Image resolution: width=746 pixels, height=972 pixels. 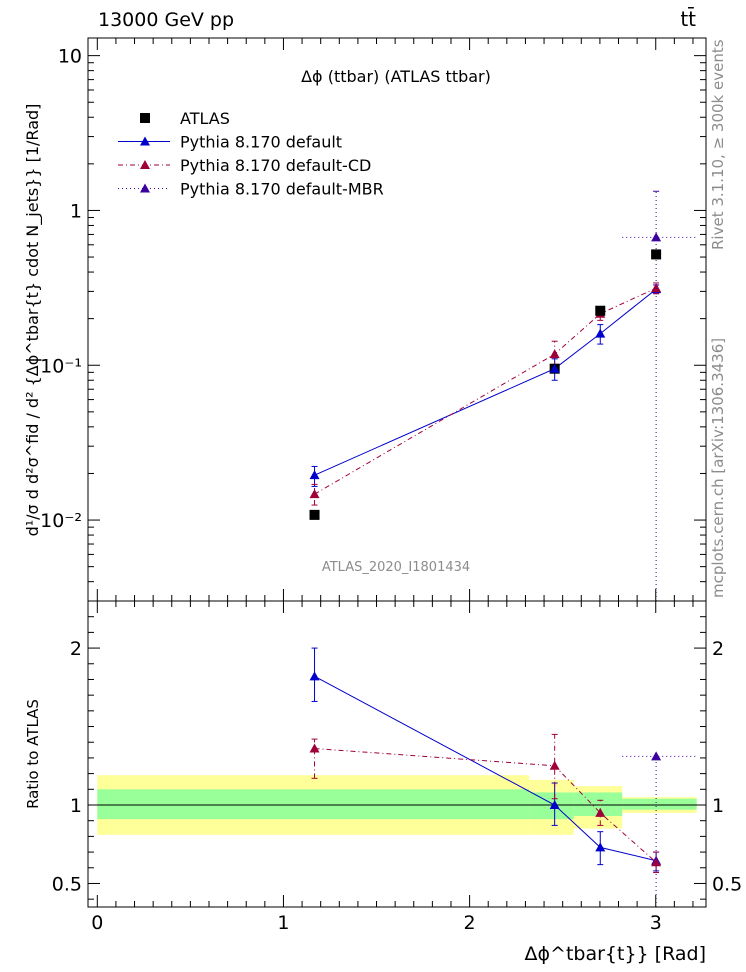 What do you see at coordinates (656, 923) in the screenshot?
I see `x-tick-label: 3` at bounding box center [656, 923].